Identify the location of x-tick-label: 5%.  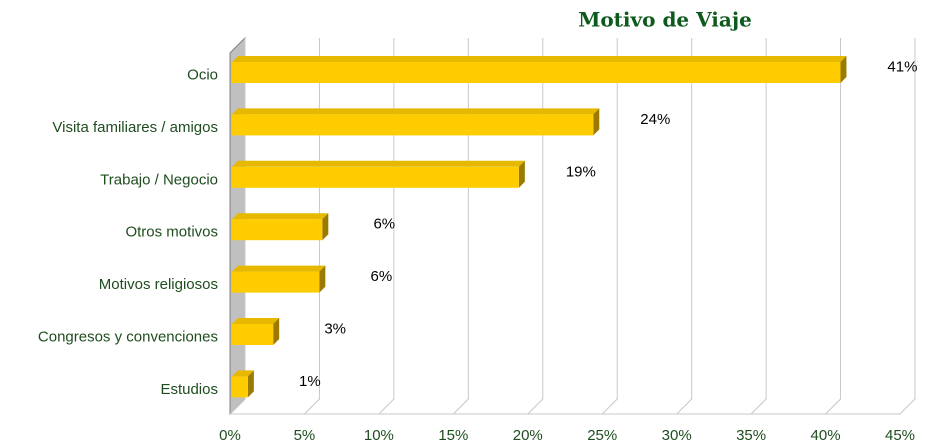
(305, 435).